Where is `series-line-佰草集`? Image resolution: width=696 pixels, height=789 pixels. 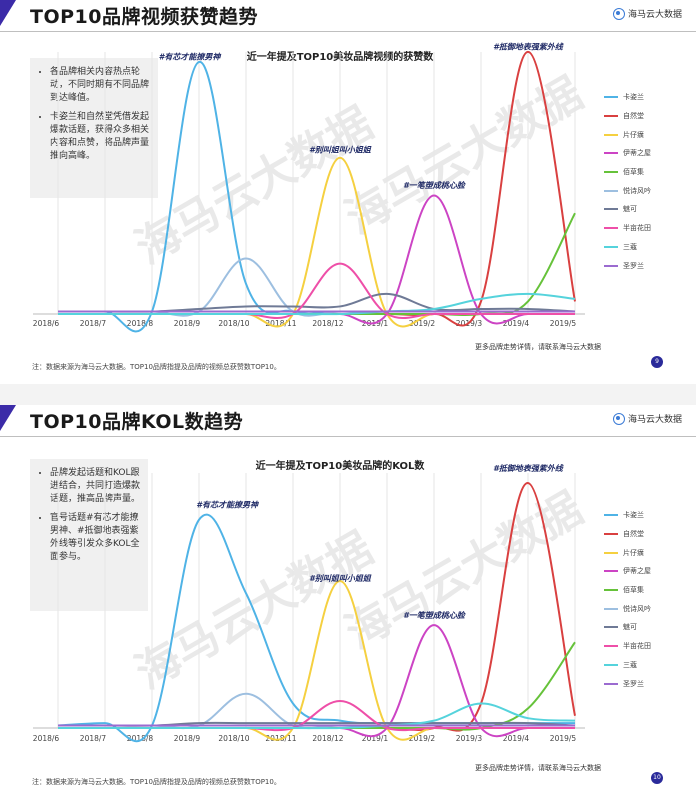
series-line-佰草集 is located at coordinates (317, 686).